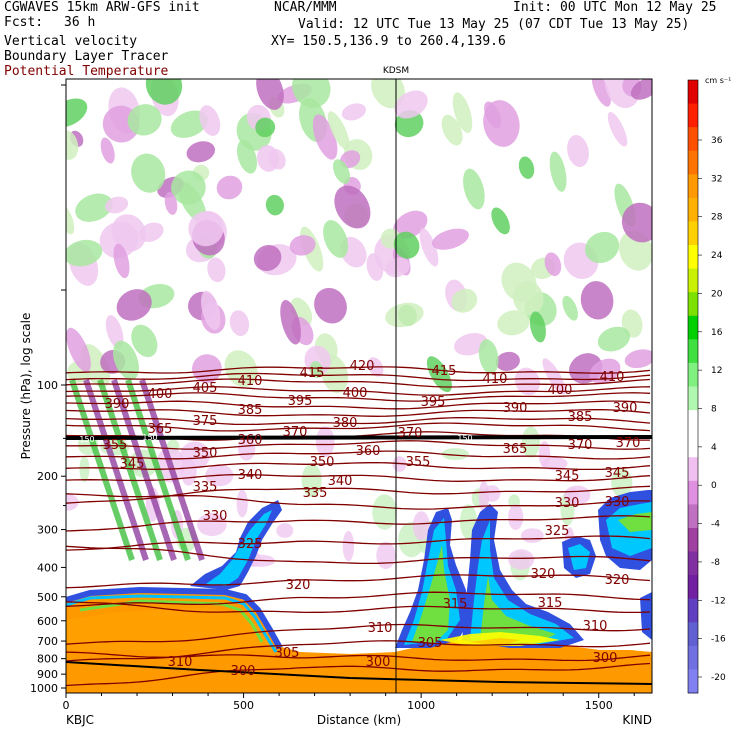 The height and width of the screenshot is (740, 740). What do you see at coordinates (305, 7) in the screenshot?
I see `org-label: NCAR/MMM` at bounding box center [305, 7].